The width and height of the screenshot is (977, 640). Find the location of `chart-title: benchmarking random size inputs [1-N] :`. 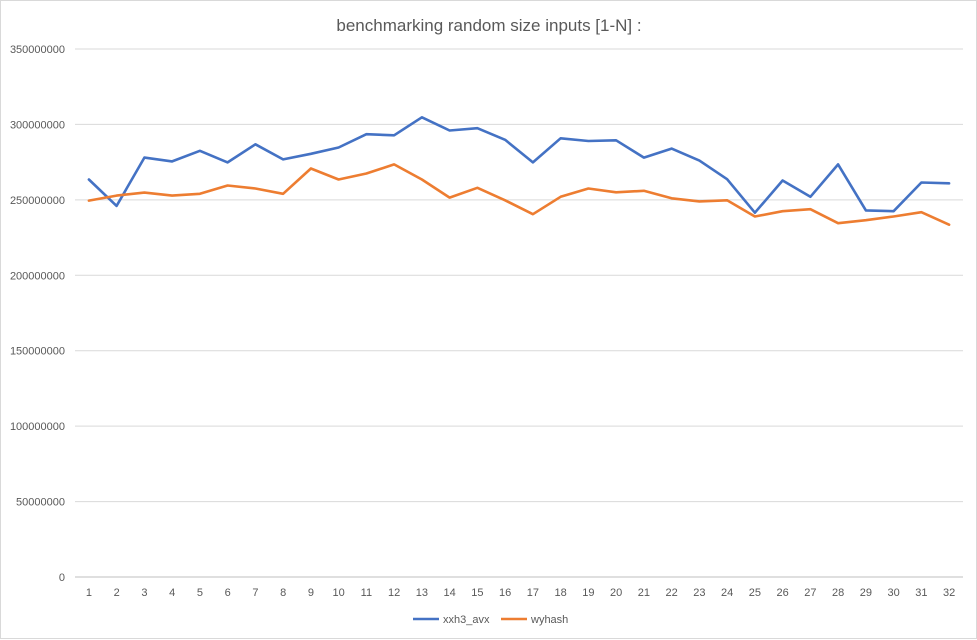

chart-title: benchmarking random size inputs [1-N] : is located at coordinates (488, 25).